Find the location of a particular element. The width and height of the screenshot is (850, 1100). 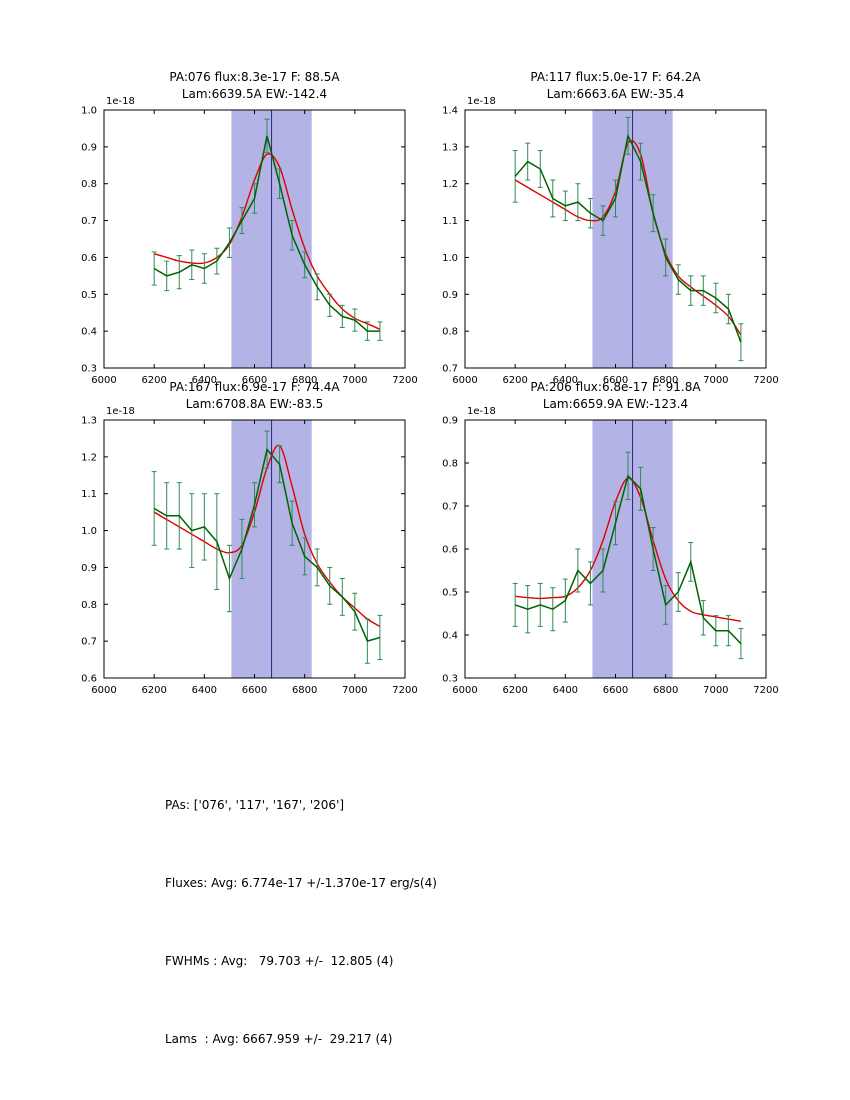

summary-line-lams: Lams : Avg: 6667.959 +/- 29.217 (4) is located at coordinates (279, 1039).